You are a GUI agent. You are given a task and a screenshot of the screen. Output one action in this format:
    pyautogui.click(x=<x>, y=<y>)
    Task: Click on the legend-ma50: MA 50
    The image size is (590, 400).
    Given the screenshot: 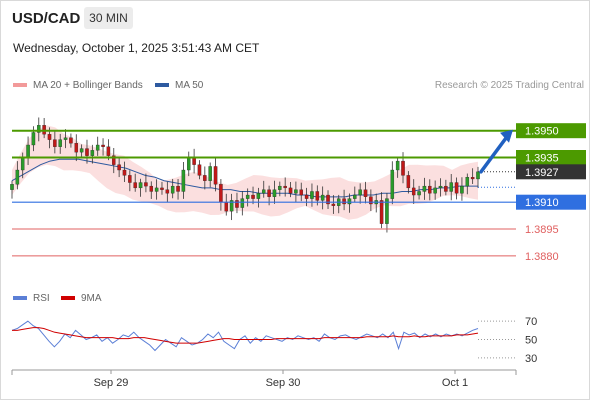 What is the action you would take?
    pyautogui.click(x=179, y=85)
    